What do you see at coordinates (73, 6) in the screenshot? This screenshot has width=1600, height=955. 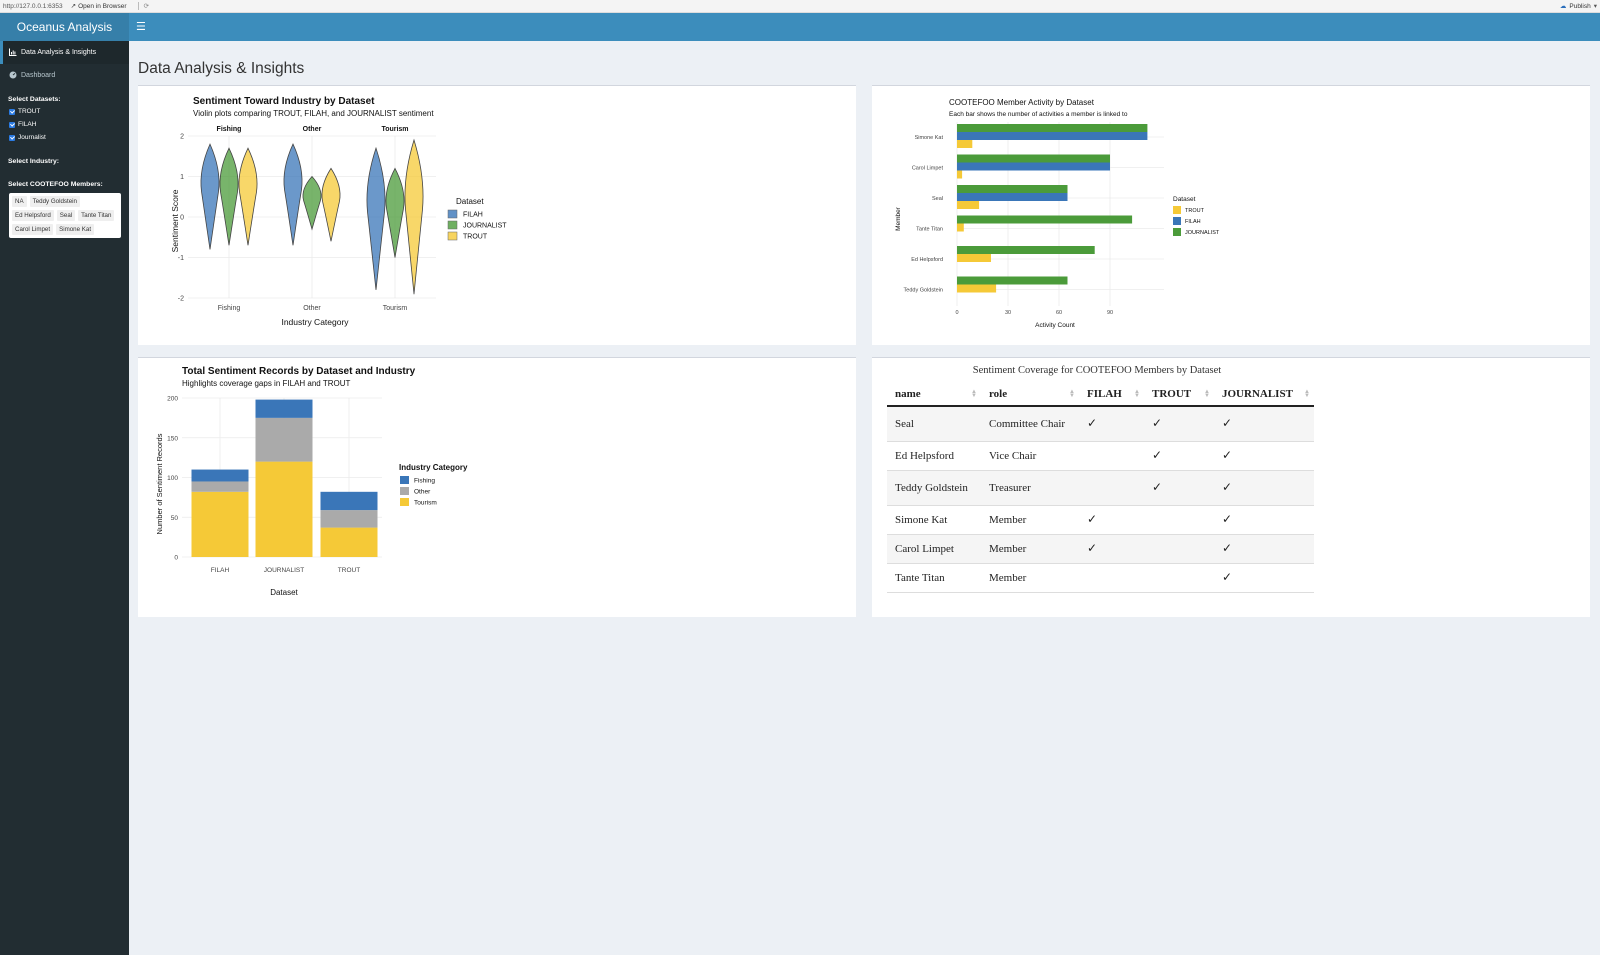 I see `external-link-icon: ↗` at bounding box center [73, 6].